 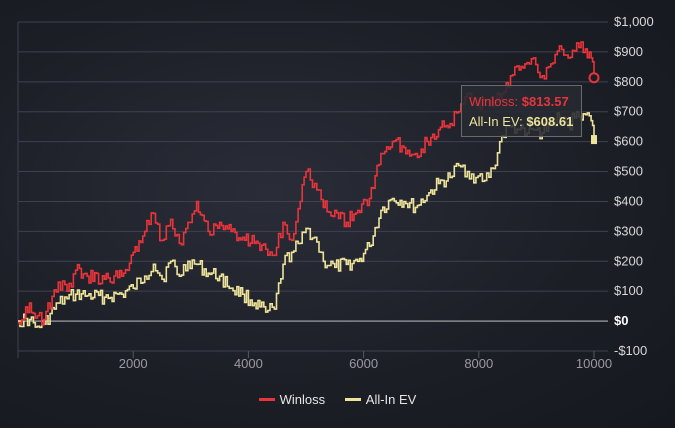 What do you see at coordinates (363, 363) in the screenshot?
I see `x-tick-label: 6000` at bounding box center [363, 363].